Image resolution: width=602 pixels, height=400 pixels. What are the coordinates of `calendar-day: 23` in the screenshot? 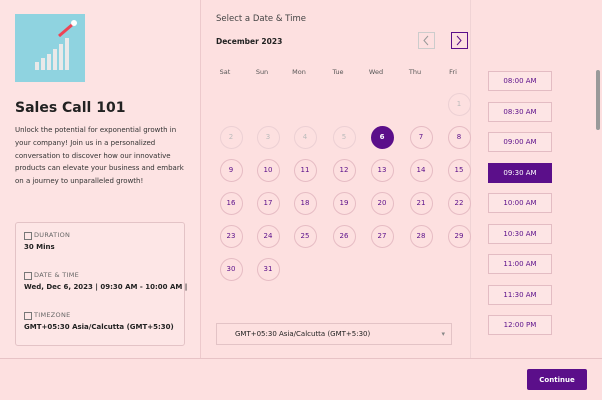 It's located at (231, 236).